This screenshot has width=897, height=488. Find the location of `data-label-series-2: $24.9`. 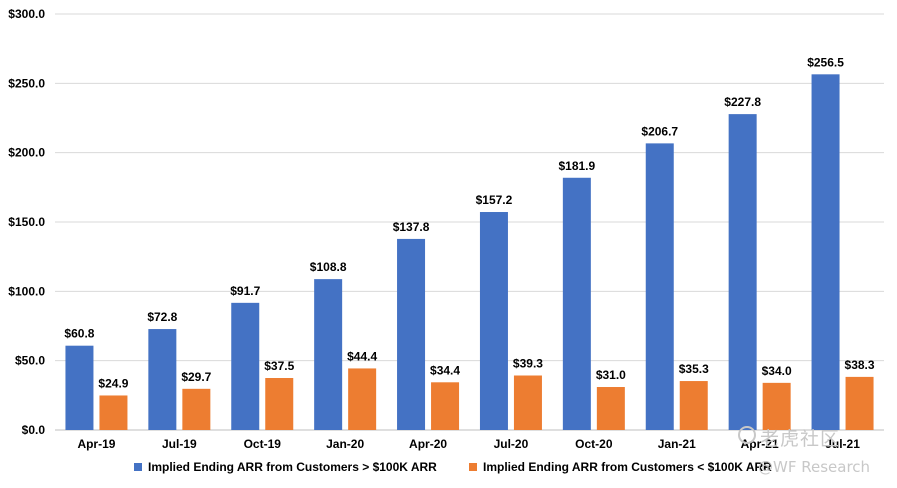

data-label-series-2: $24.9 is located at coordinates (113, 383).